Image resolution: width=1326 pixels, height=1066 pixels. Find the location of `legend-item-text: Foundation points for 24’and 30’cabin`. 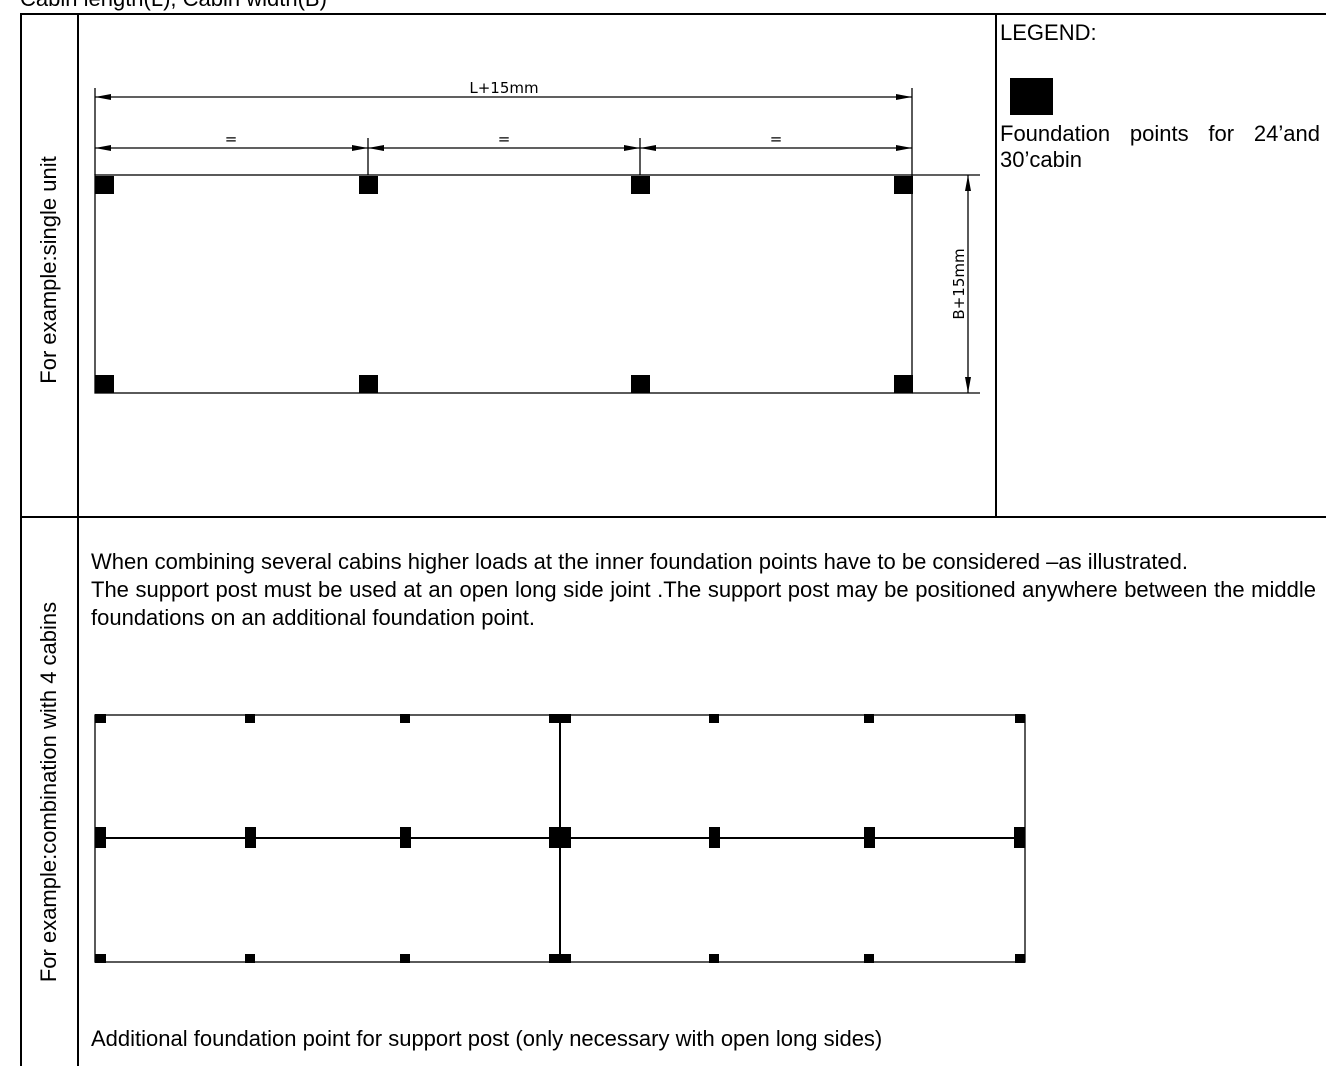

legend-item-text: Foundation points for 24’and 30’cabin is located at coordinates (1160, 146).